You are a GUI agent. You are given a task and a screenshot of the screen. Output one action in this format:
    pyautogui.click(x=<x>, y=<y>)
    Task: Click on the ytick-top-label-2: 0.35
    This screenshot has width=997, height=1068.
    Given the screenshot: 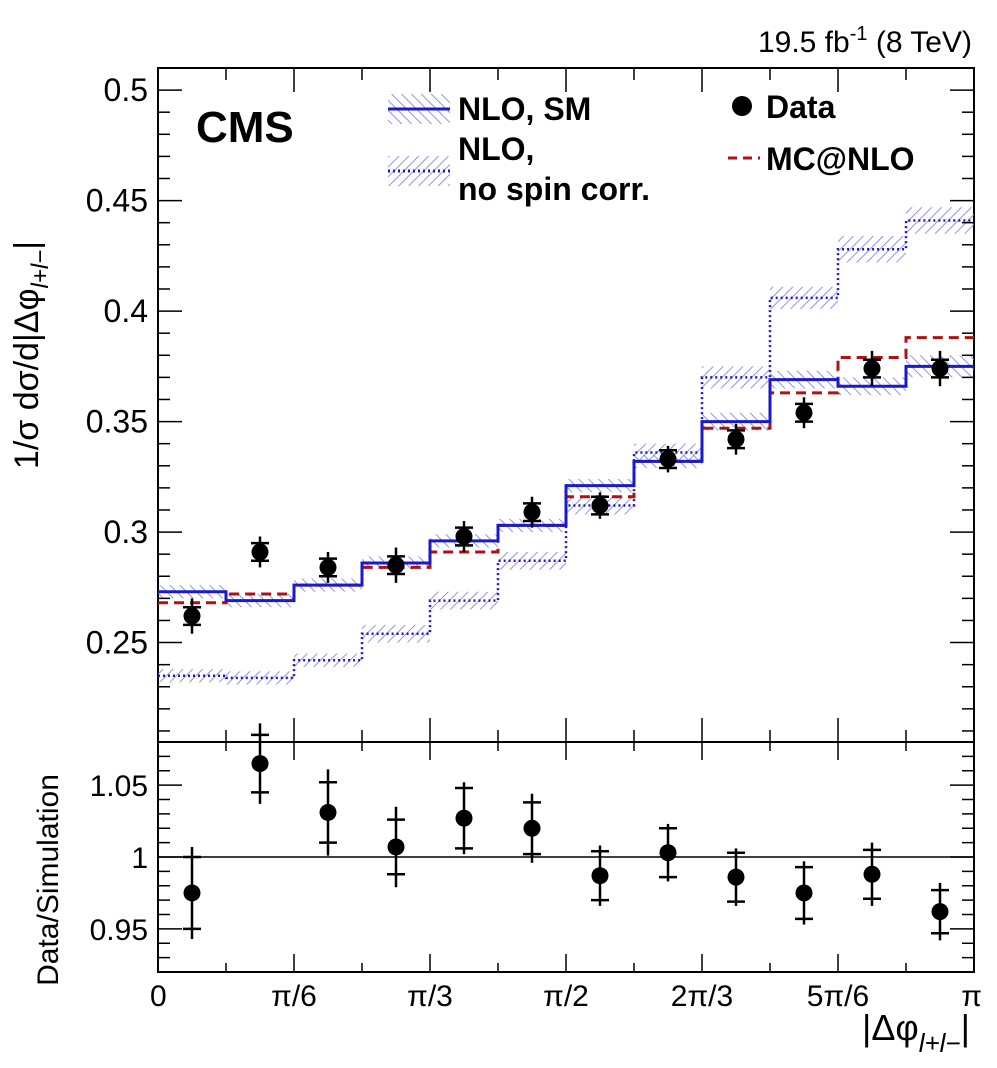 What is the action you would take?
    pyautogui.click(x=117, y=422)
    